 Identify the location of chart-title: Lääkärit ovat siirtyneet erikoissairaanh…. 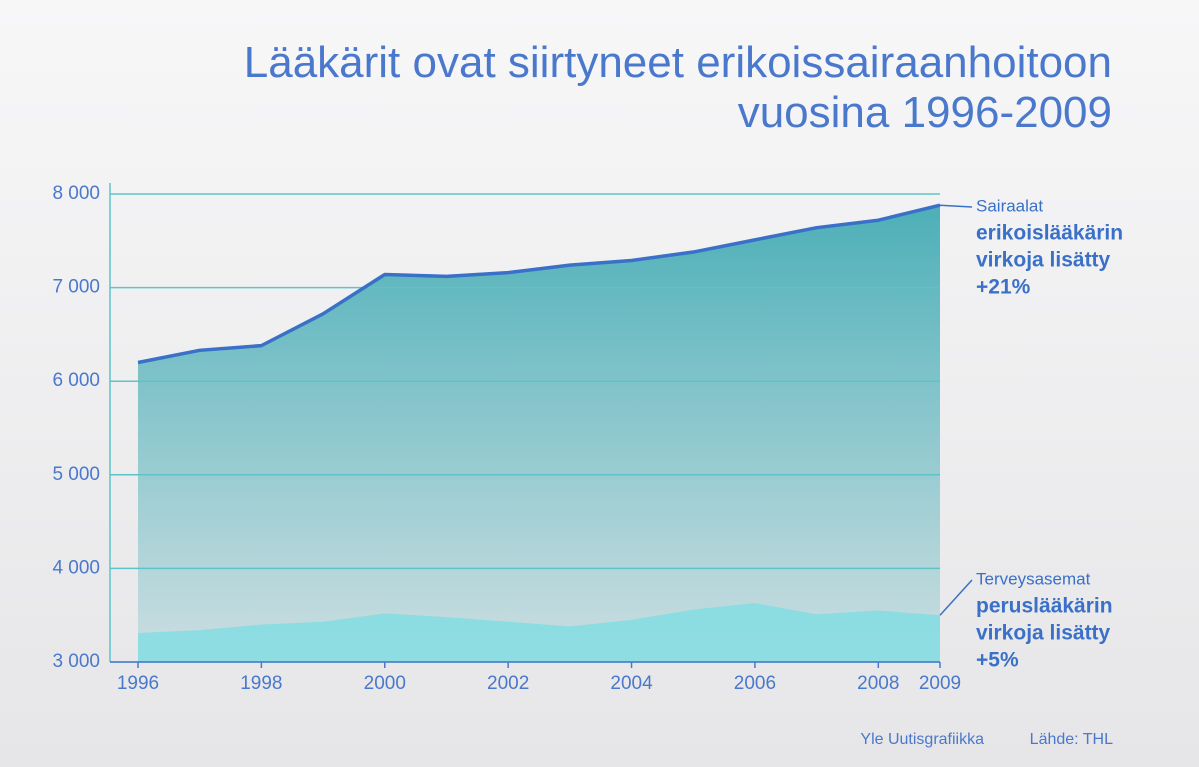
(677, 87).